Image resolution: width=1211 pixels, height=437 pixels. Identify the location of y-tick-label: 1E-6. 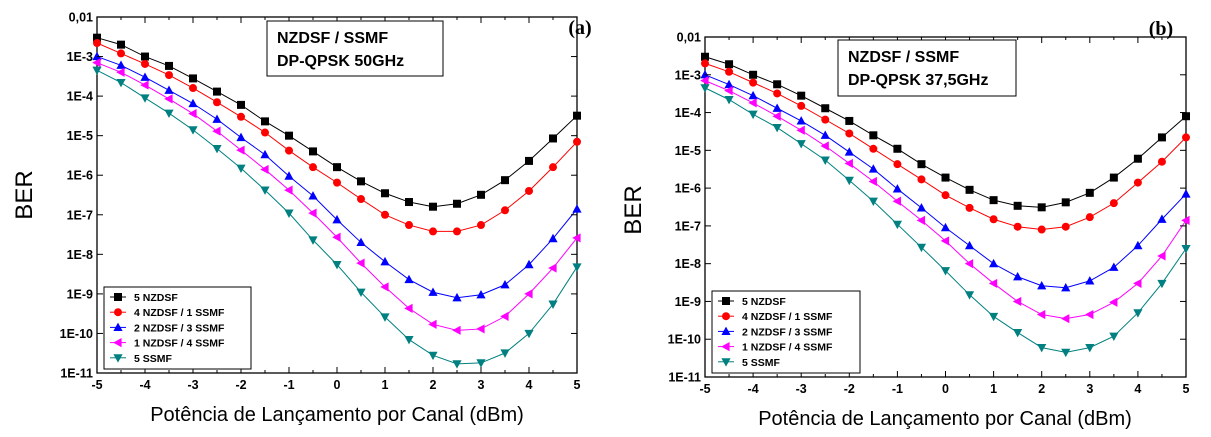
(688, 189).